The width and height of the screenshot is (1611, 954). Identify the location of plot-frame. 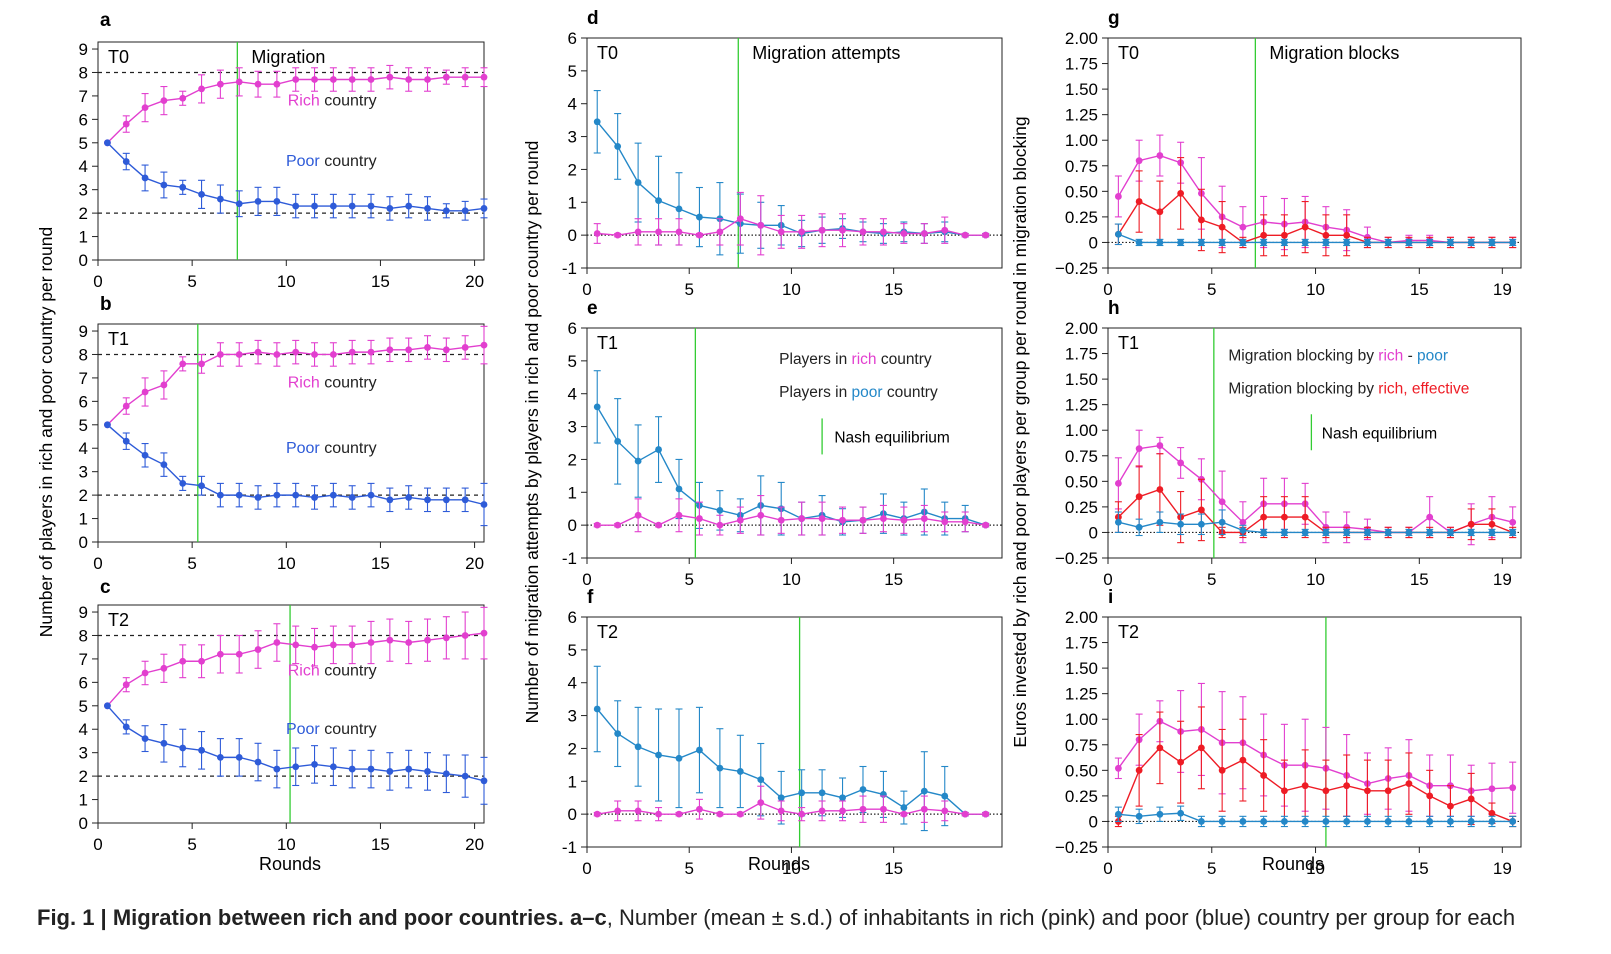
(794, 153).